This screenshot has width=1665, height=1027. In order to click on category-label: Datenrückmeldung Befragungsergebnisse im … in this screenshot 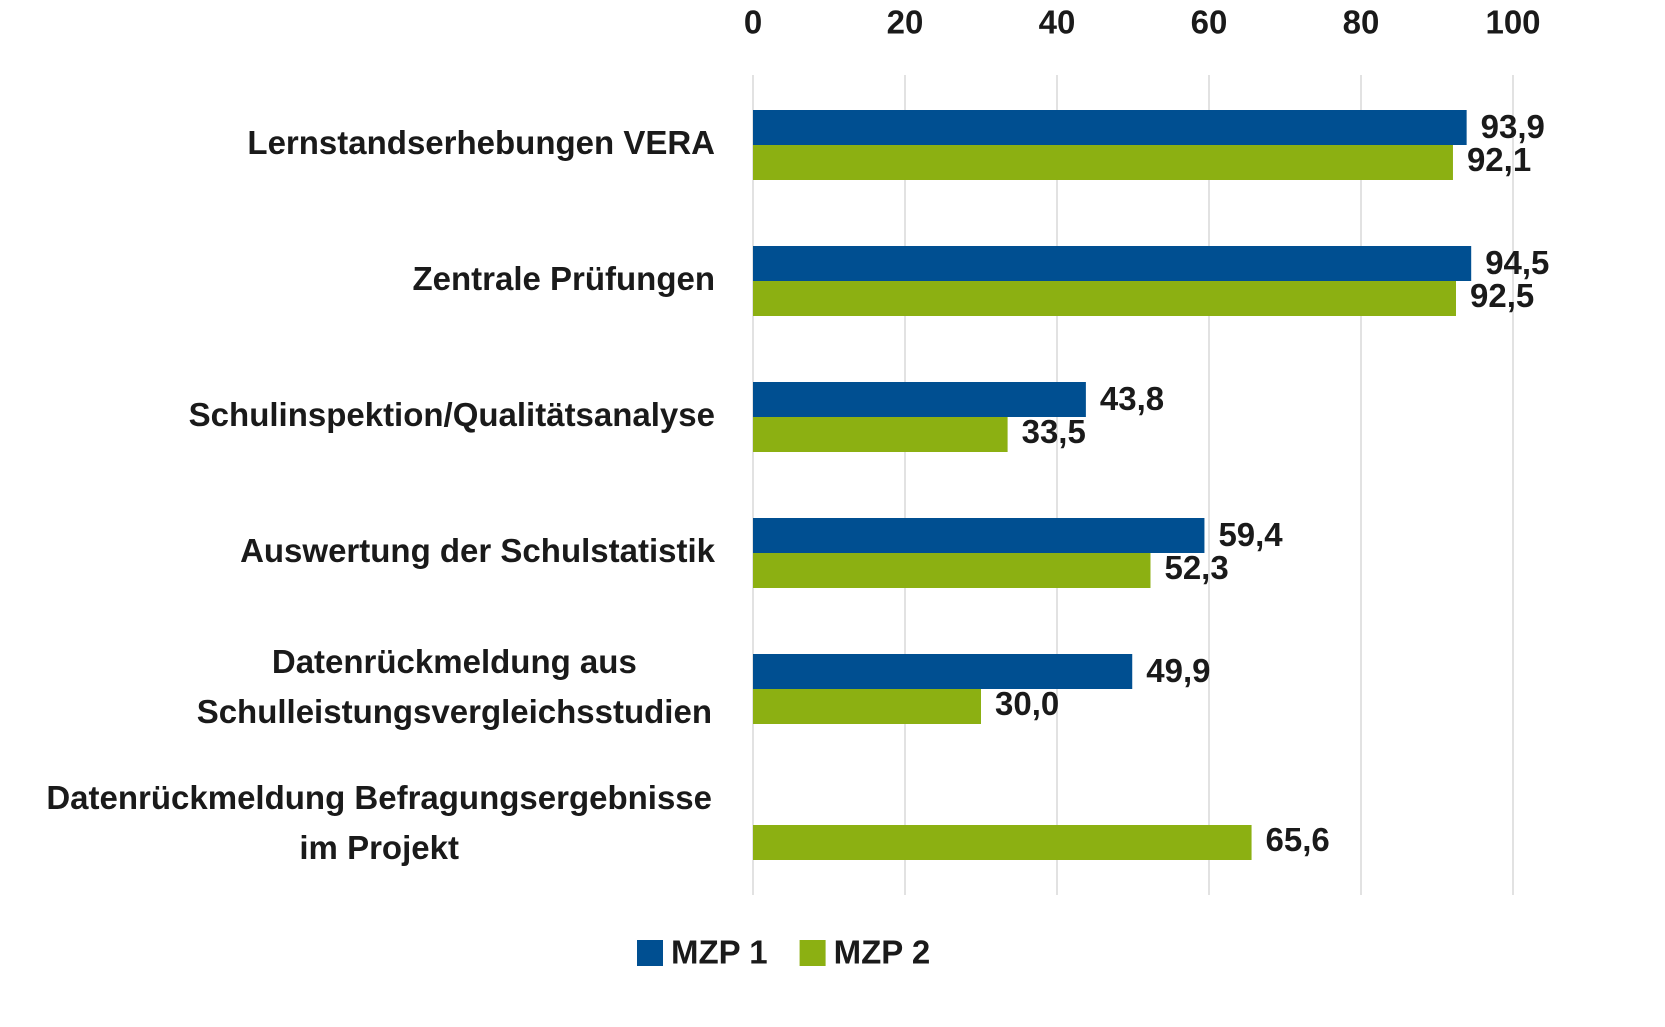, I will do `click(379, 822)`.